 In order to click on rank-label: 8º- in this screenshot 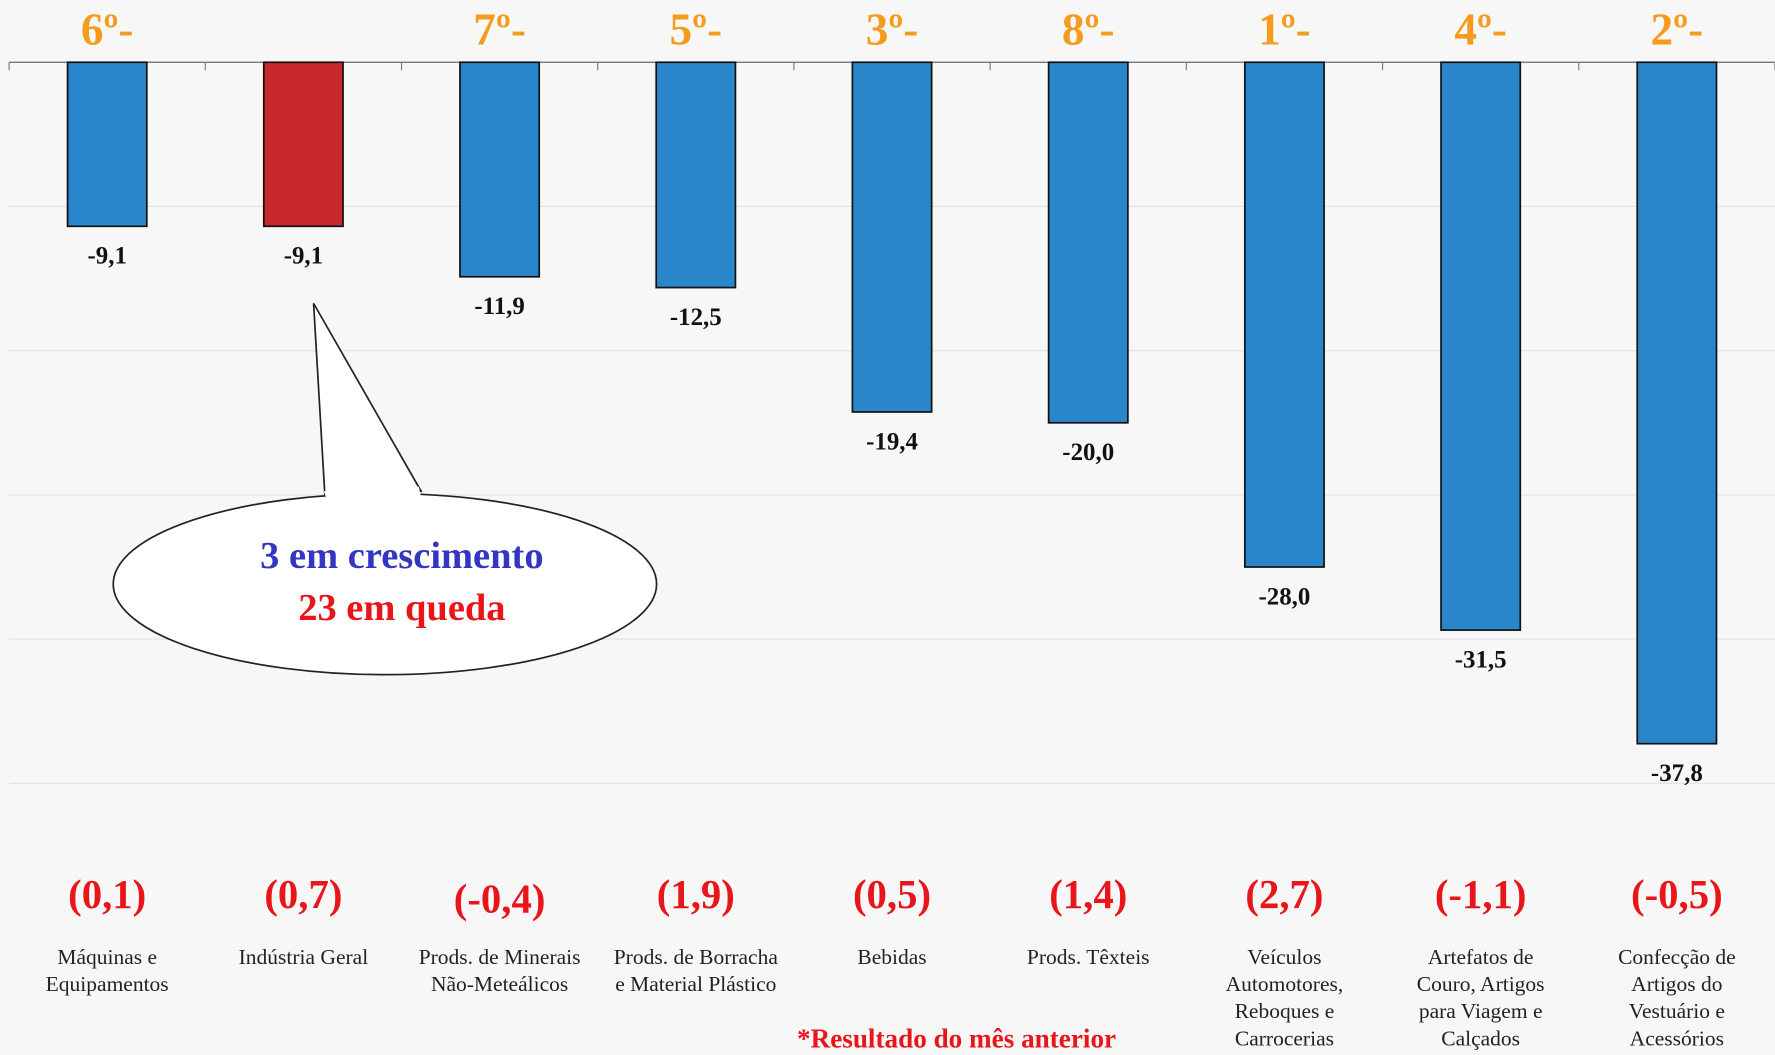, I will do `click(1088, 29)`.